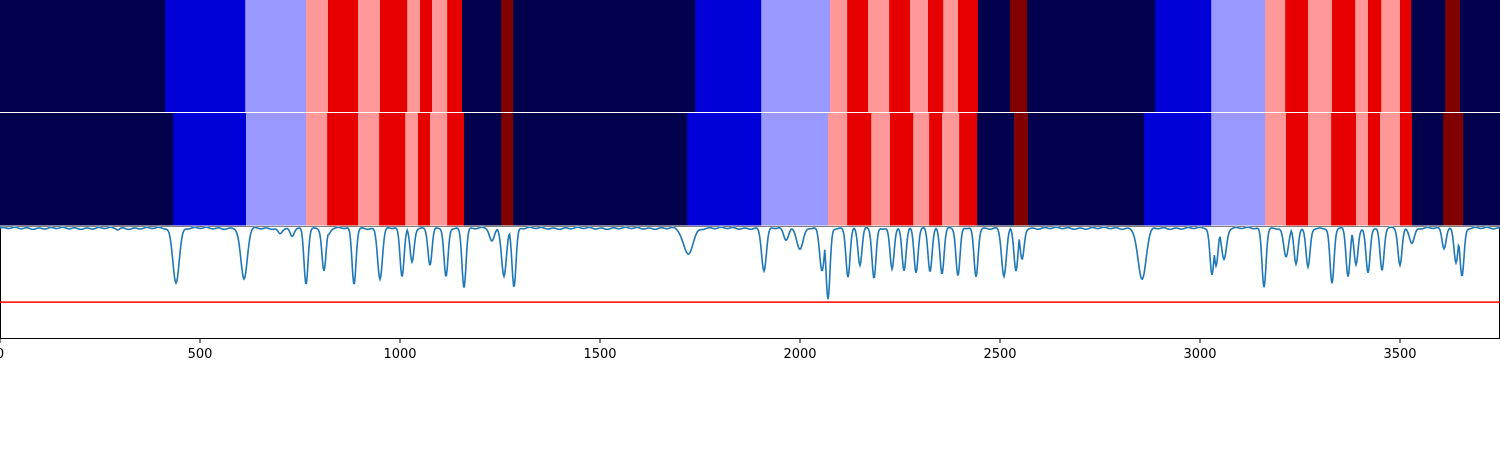  What do you see at coordinates (708, 350) in the screenshot?
I see `x-axis: 0 500 1000 1500 2000 2500 3000 3500` at bounding box center [708, 350].